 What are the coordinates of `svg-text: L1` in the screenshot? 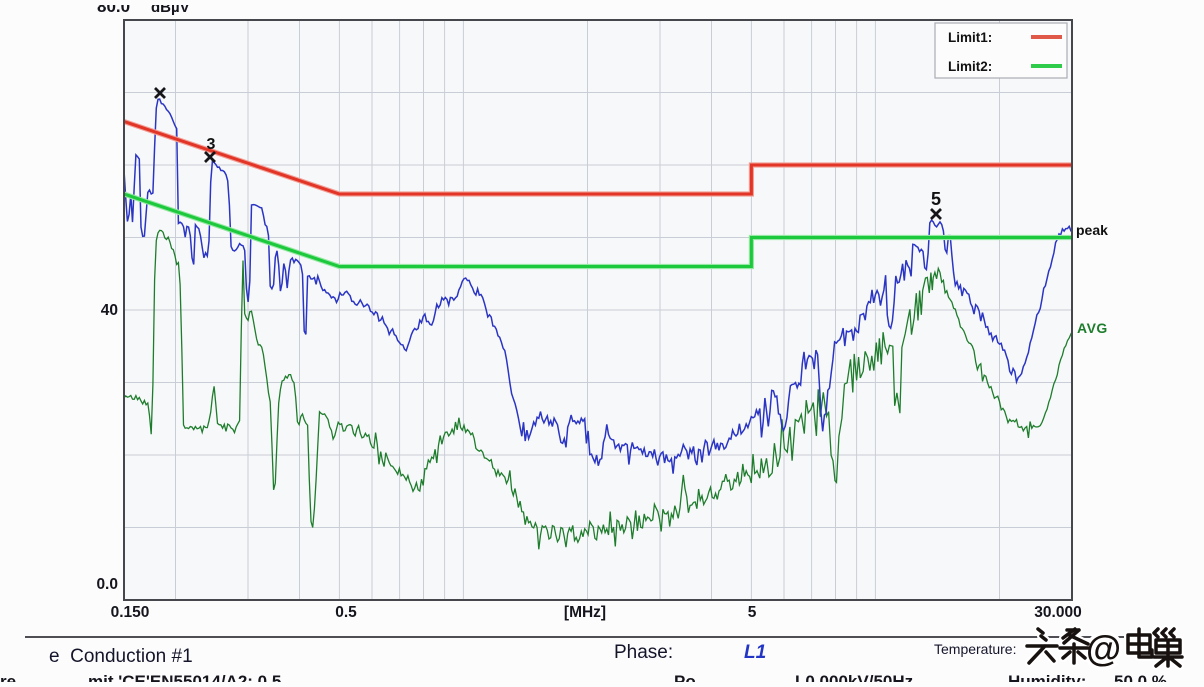 It's located at (755, 652).